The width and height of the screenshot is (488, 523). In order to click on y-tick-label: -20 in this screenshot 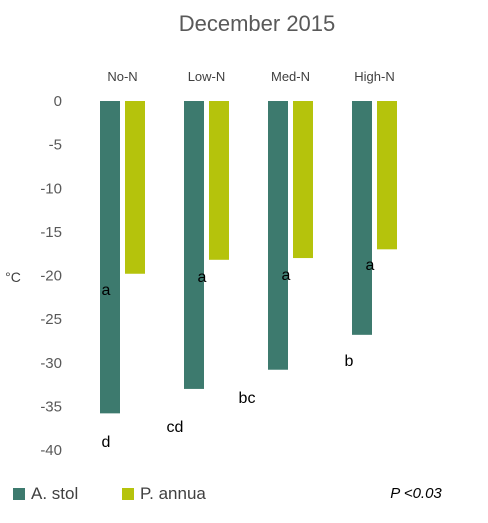, I will do `click(51, 276)`.